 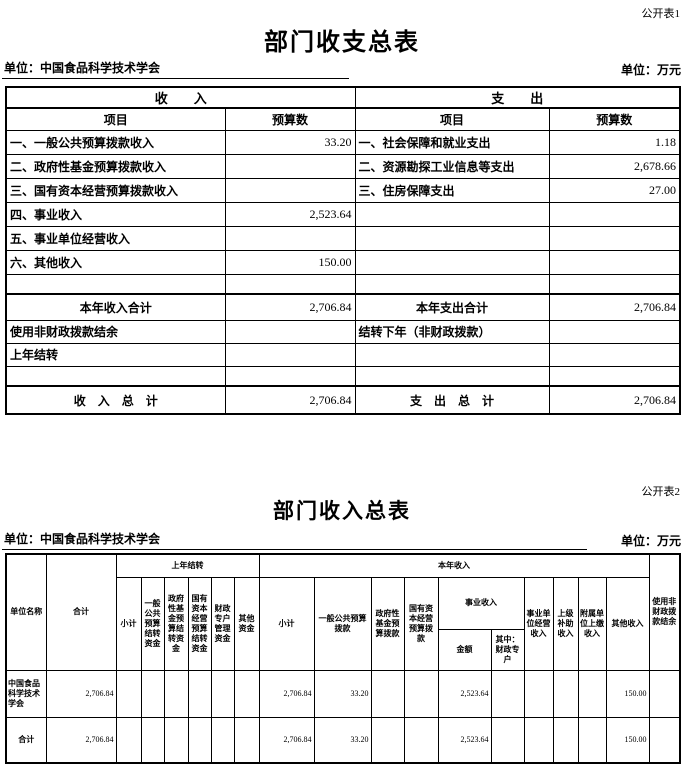 What do you see at coordinates (290, 400) in the screenshot?
I see `income-grand-total-value: 2,706.84` at bounding box center [290, 400].